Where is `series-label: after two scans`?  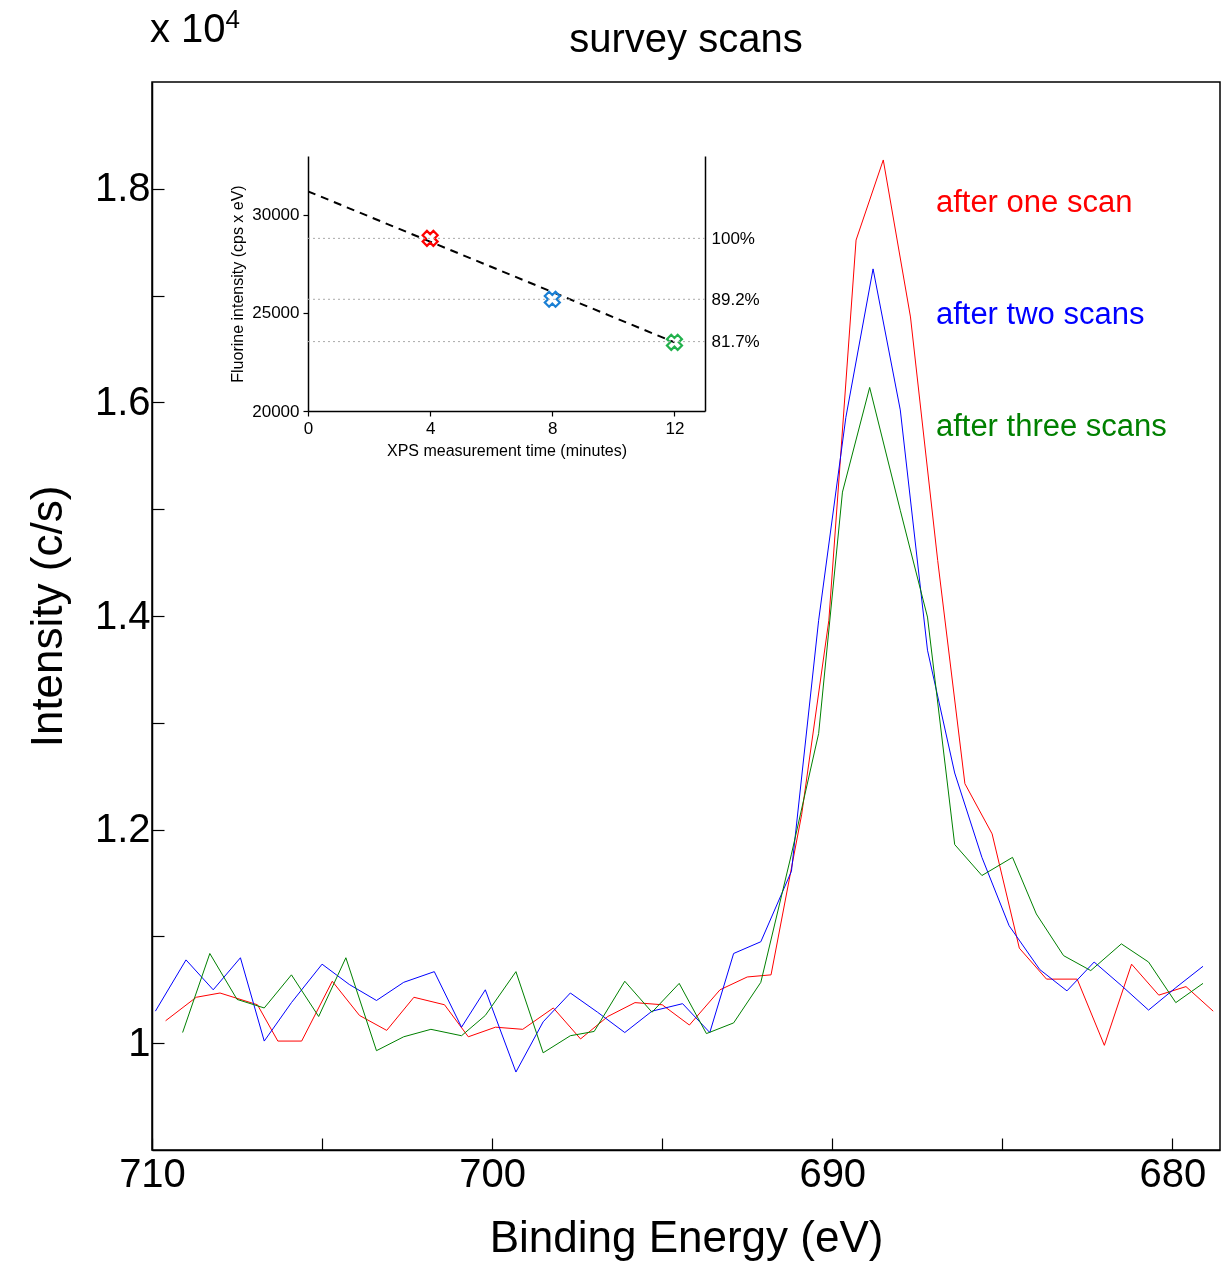
series-label: after two scans is located at coordinates (1040, 313).